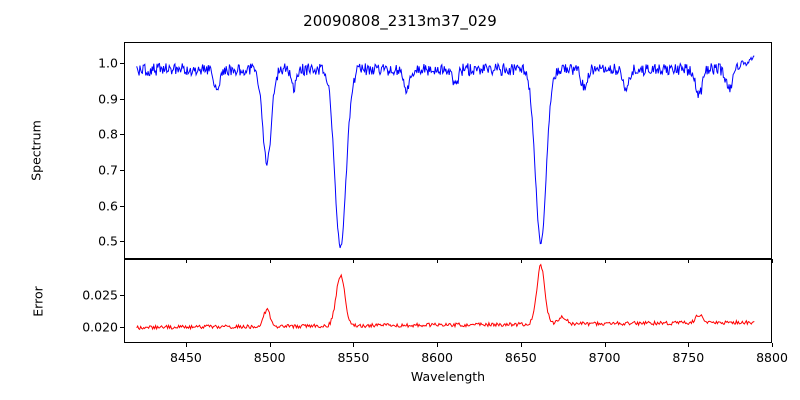 The width and height of the screenshot is (800, 400). What do you see at coordinates (108, 206) in the screenshot?
I see `y-tick-label: 0.6` at bounding box center [108, 206].